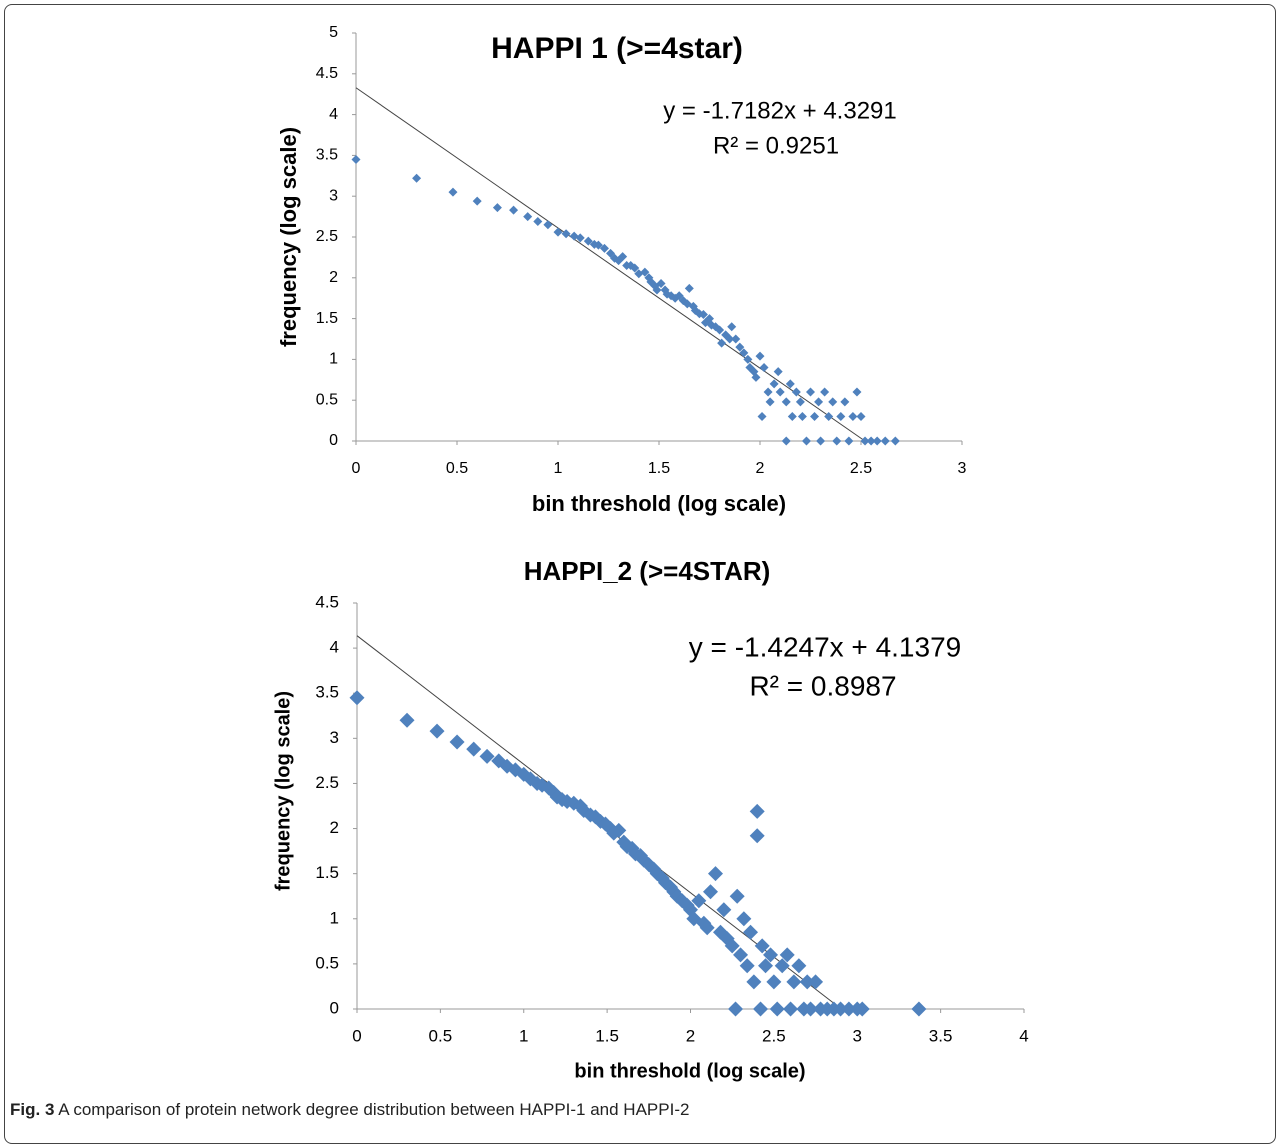  I want to click on x-tick-label: 1, so click(558, 468).